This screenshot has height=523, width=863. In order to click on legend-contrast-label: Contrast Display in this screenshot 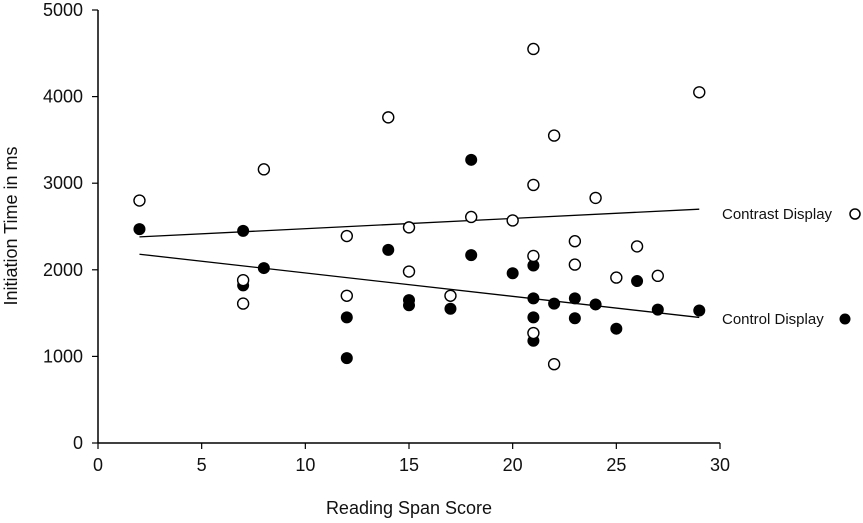, I will do `click(777, 214)`.